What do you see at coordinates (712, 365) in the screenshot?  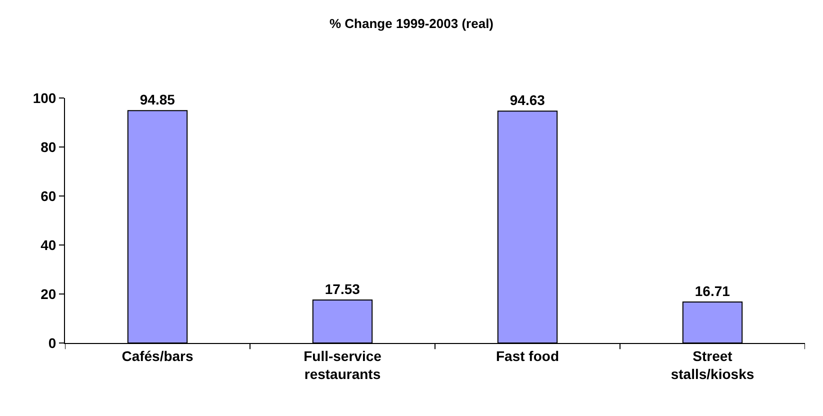 I see `x-tick-label: Street stalls/kiosks` at bounding box center [712, 365].